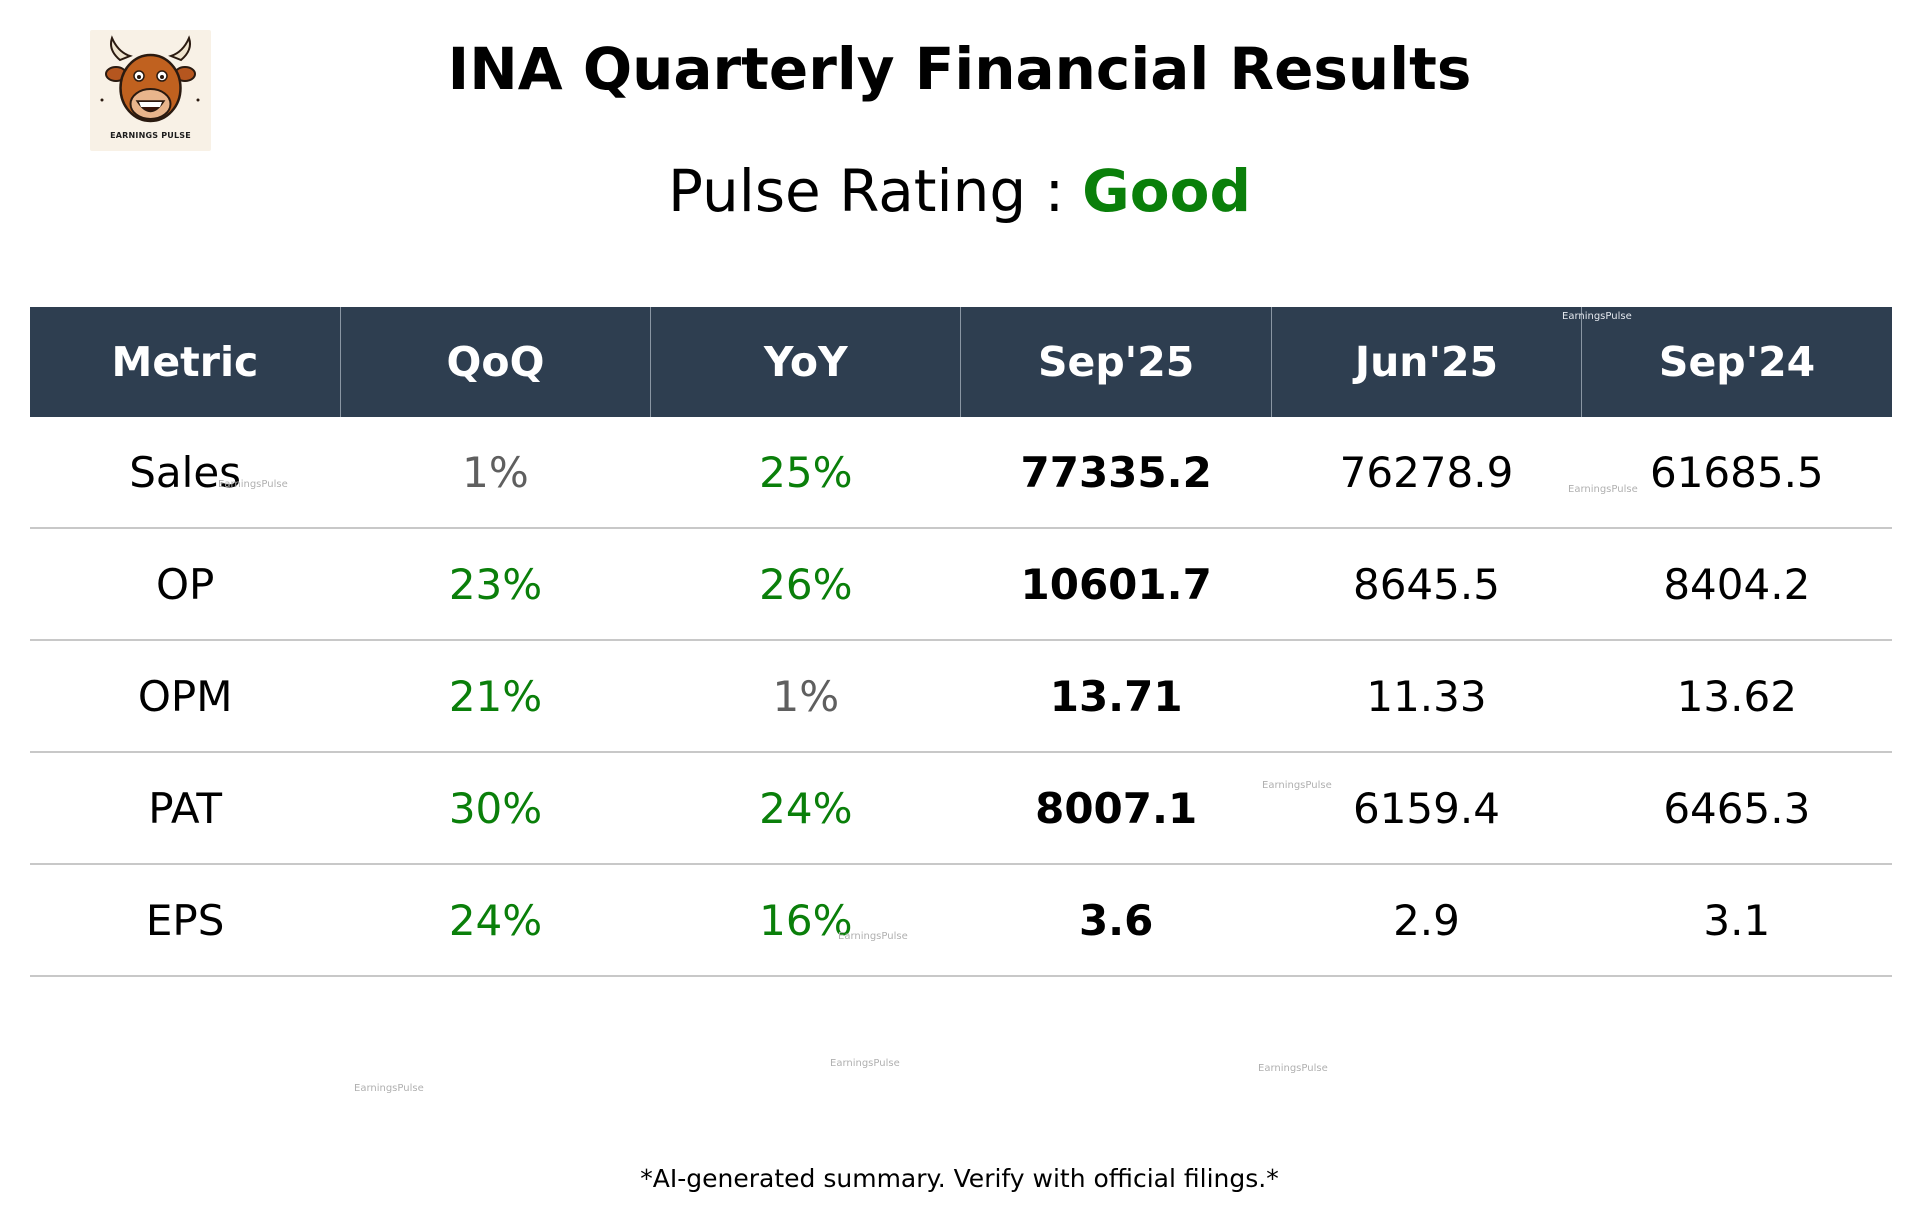  What do you see at coordinates (1426, 696) in the screenshot?
I see `jun25-cell: 11.33` at bounding box center [1426, 696].